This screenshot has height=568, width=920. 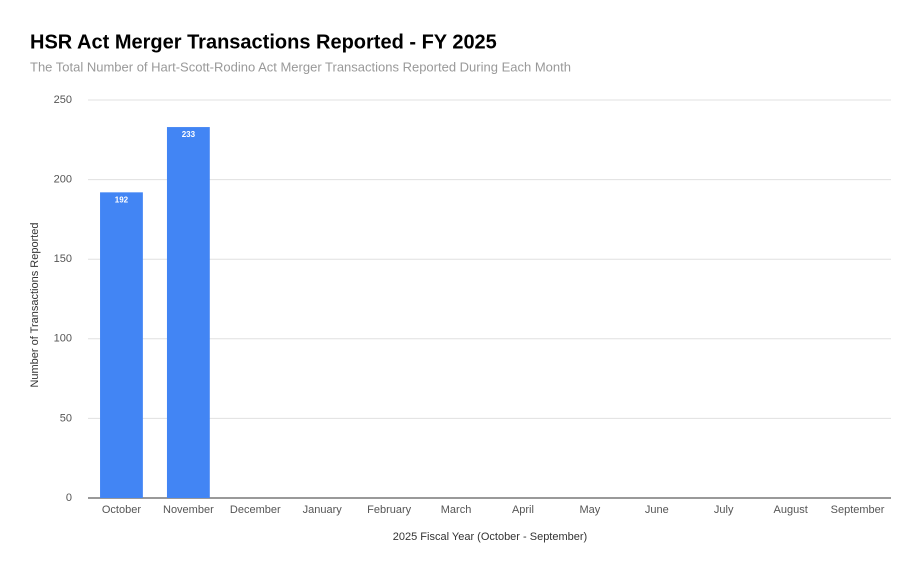 What do you see at coordinates (122, 199) in the screenshot?
I see `data-label: 192` at bounding box center [122, 199].